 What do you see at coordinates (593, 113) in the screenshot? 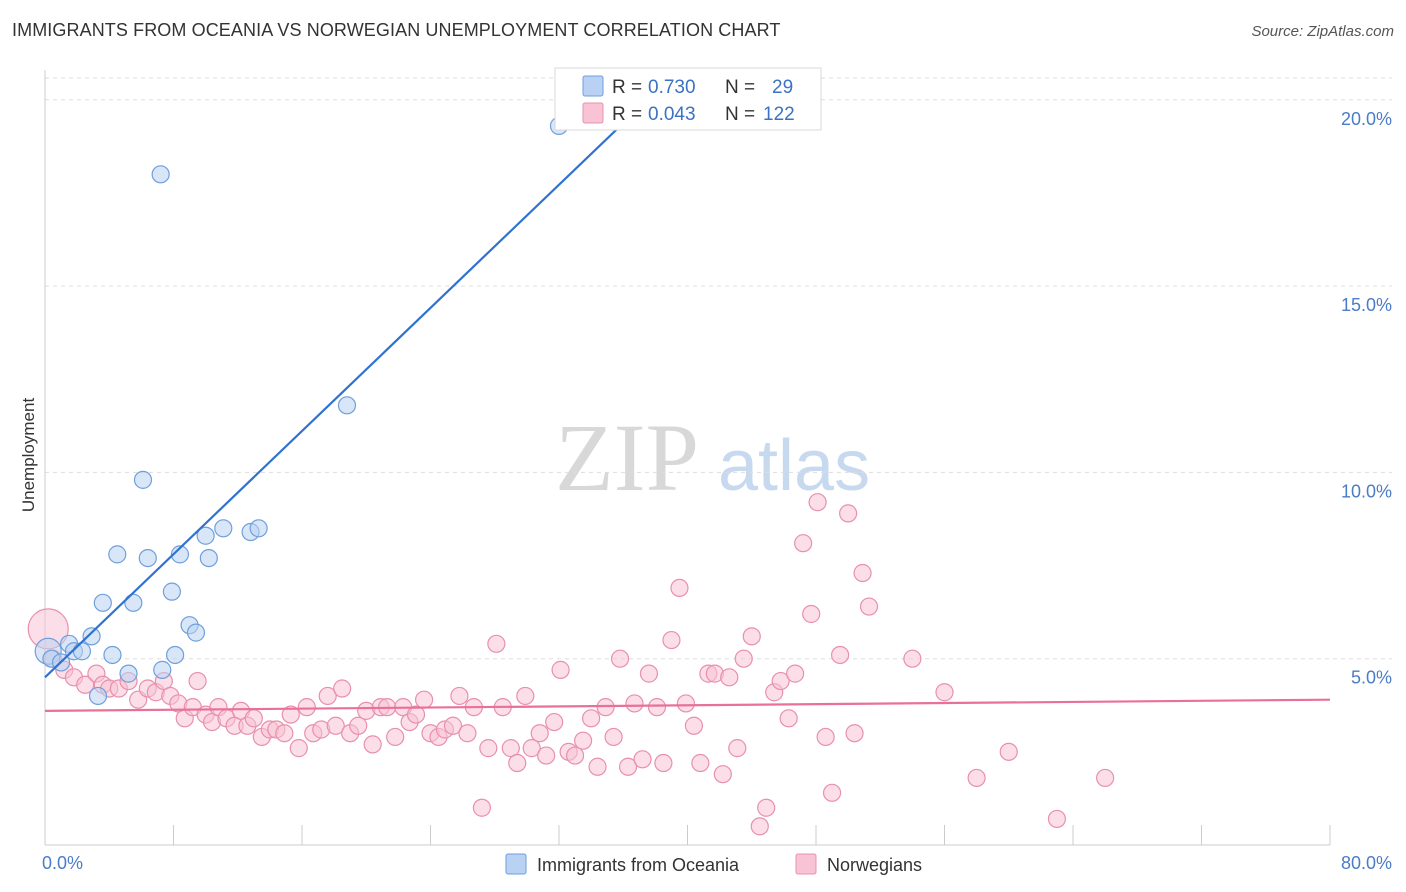
I see `legend-swatch-norwegians` at bounding box center [593, 113].